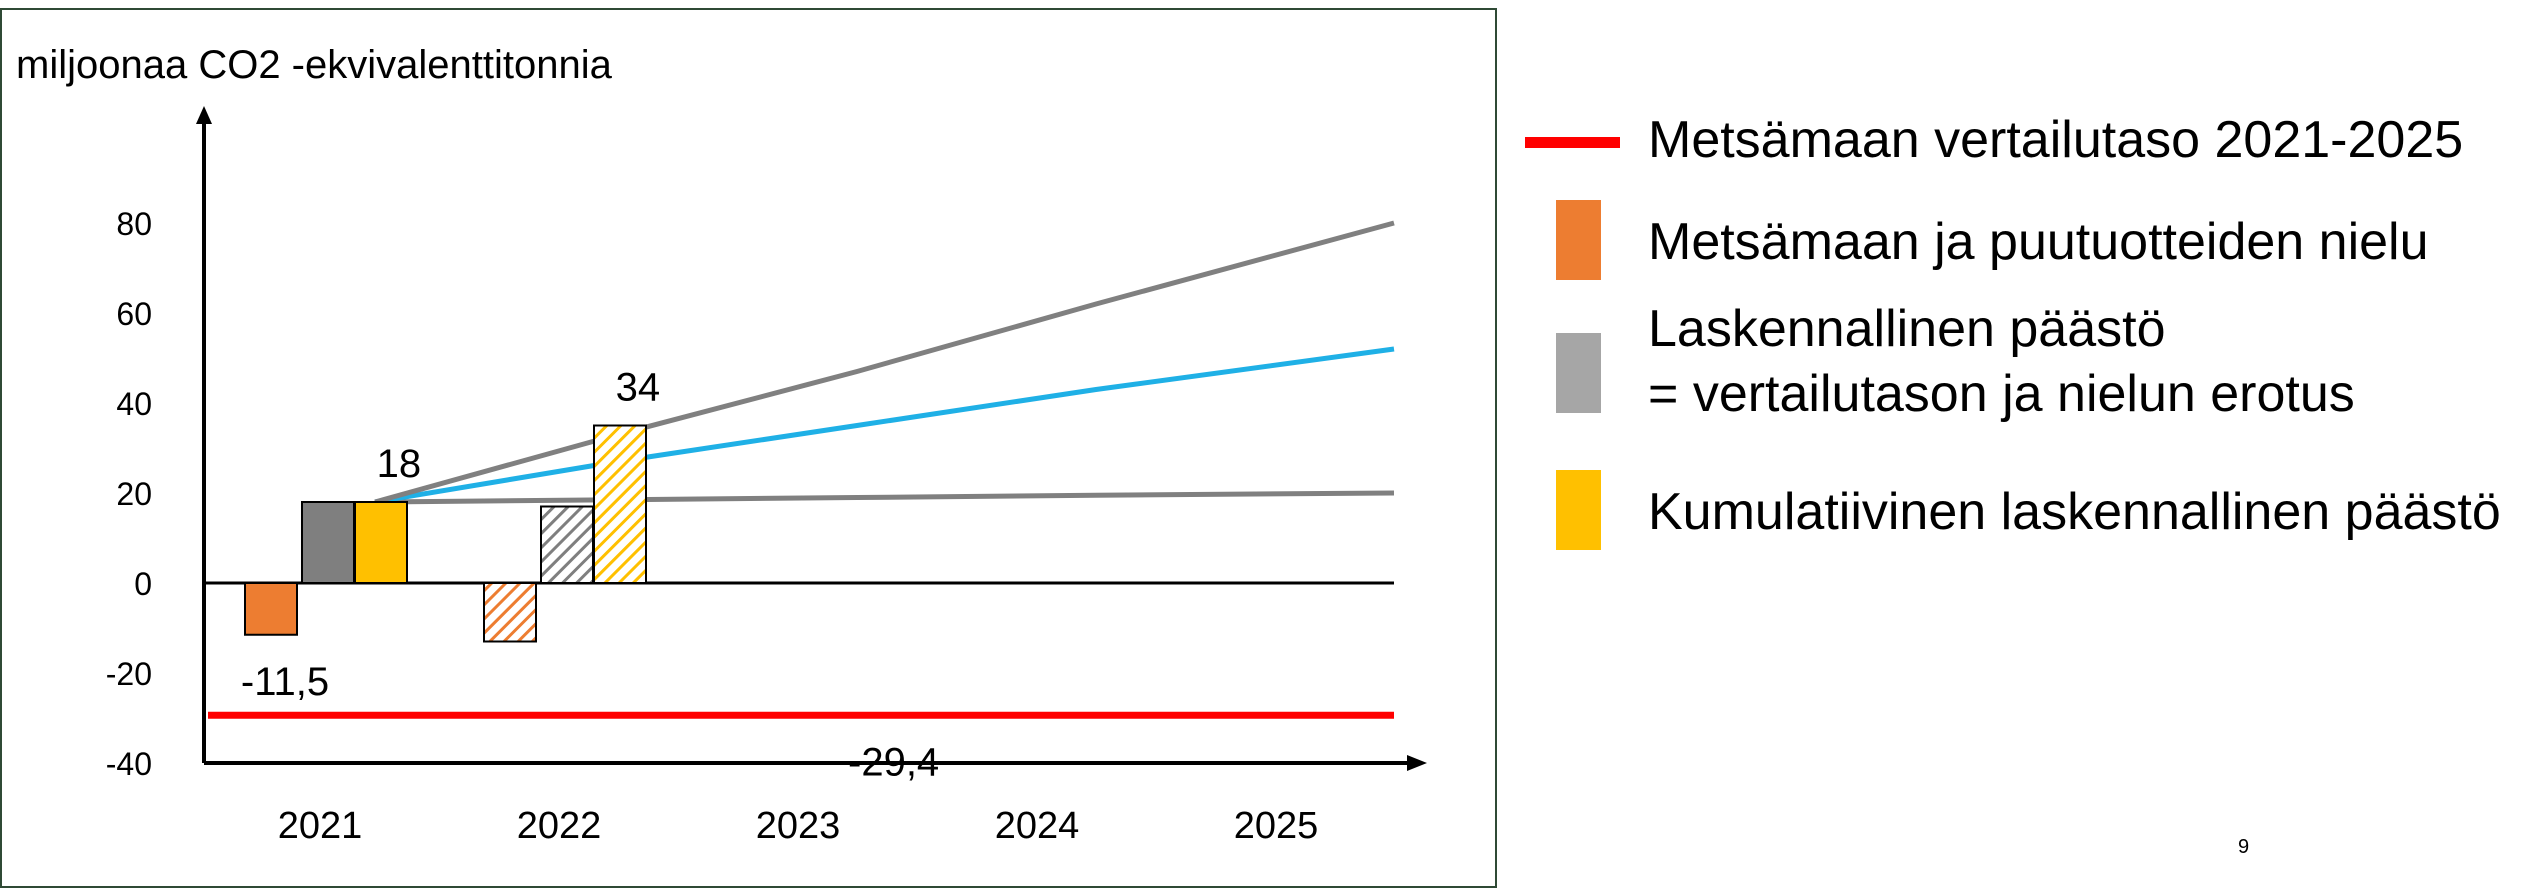  Describe the element at coordinates (2038, 242) in the screenshot. I see `legend-label-sink: Metsämaan ja puutuotteiden nielu` at that location.